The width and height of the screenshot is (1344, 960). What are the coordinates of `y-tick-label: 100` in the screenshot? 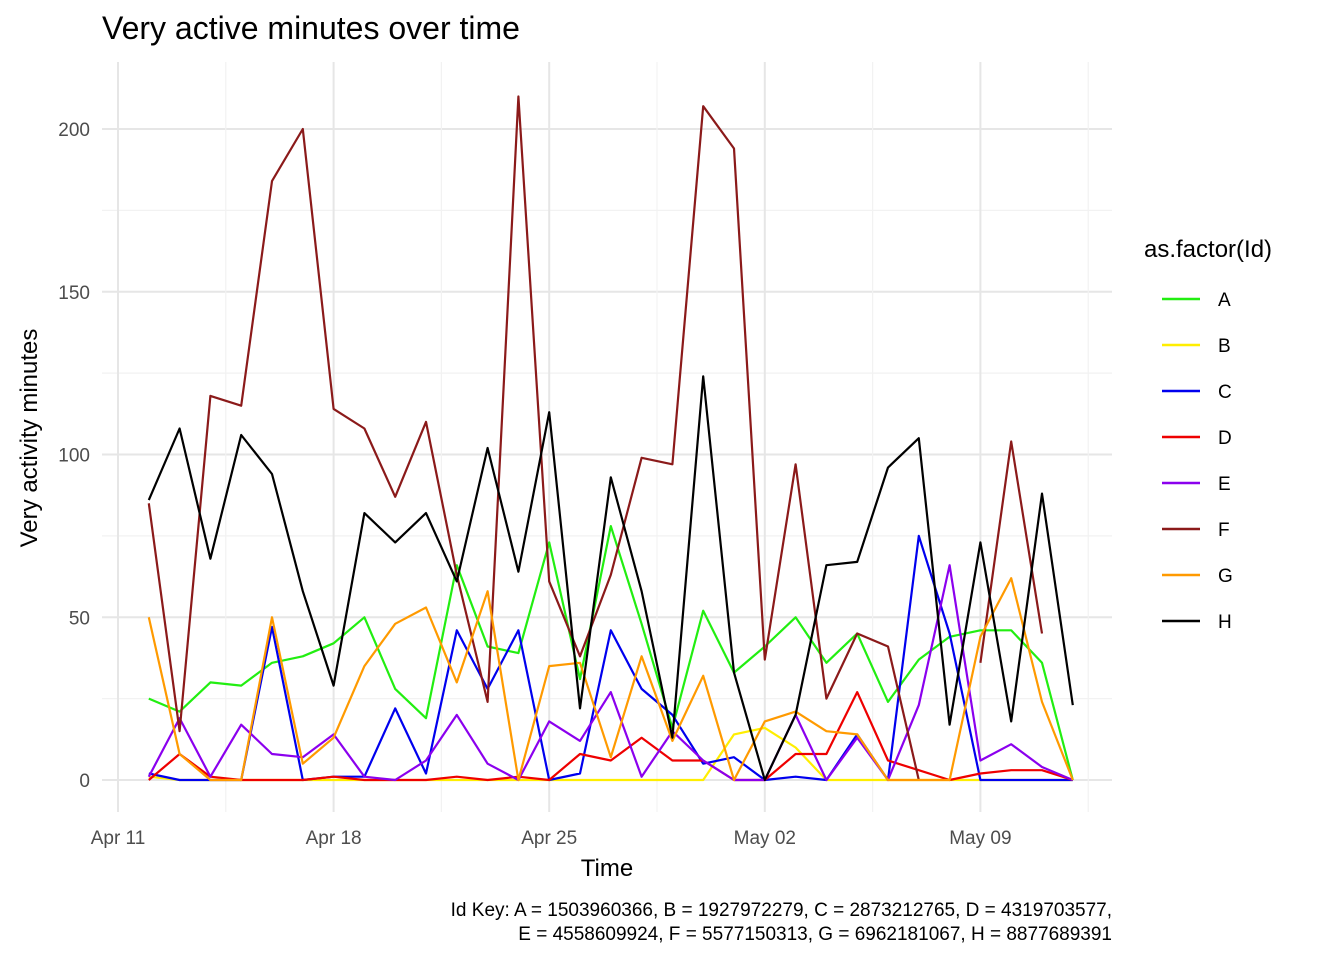 It's located at (74, 456).